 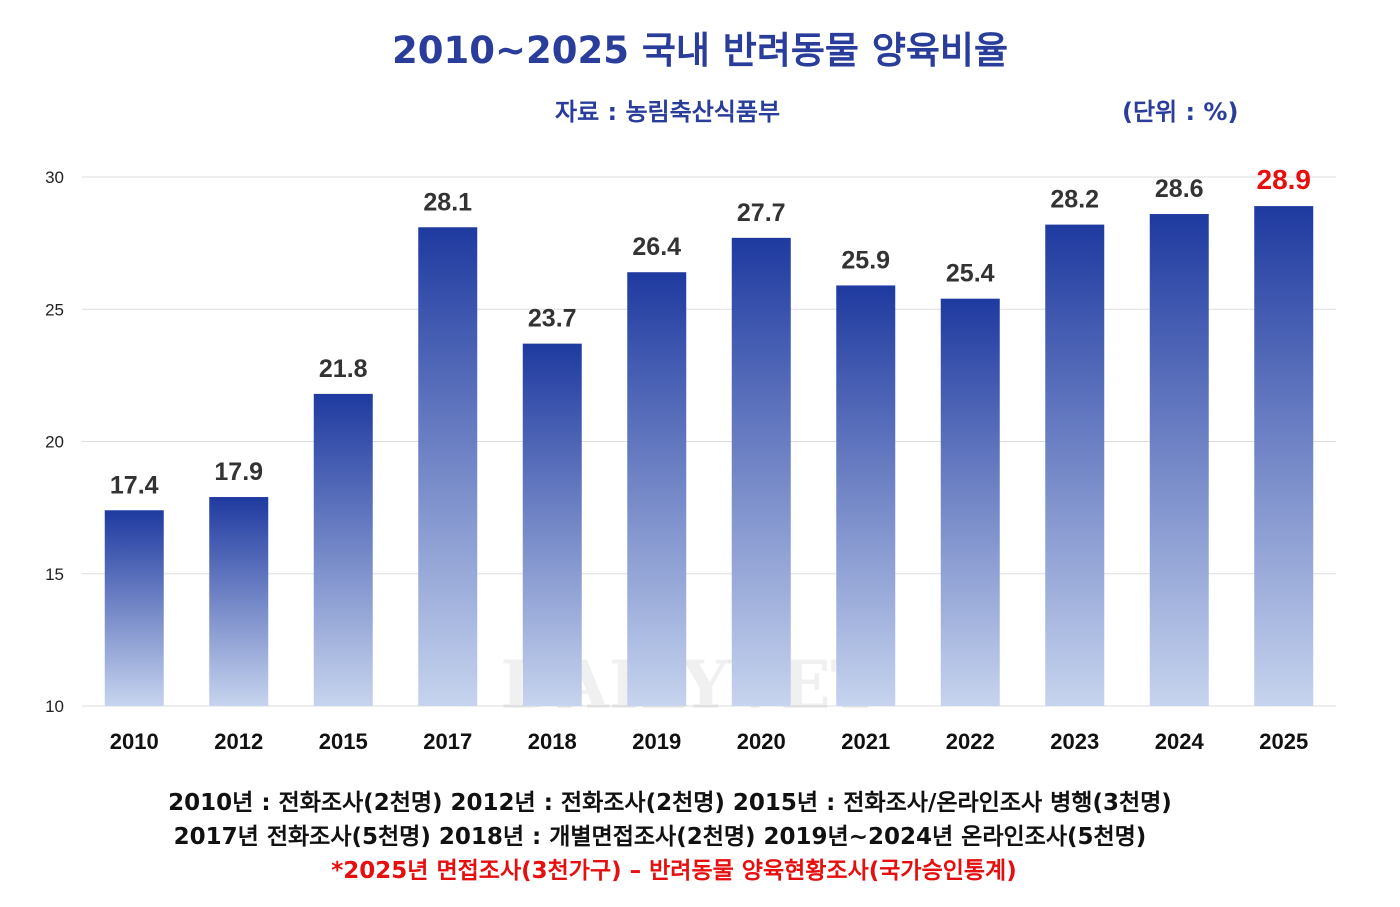 What do you see at coordinates (238, 472) in the screenshot?
I see `data-label: 17.9` at bounding box center [238, 472].